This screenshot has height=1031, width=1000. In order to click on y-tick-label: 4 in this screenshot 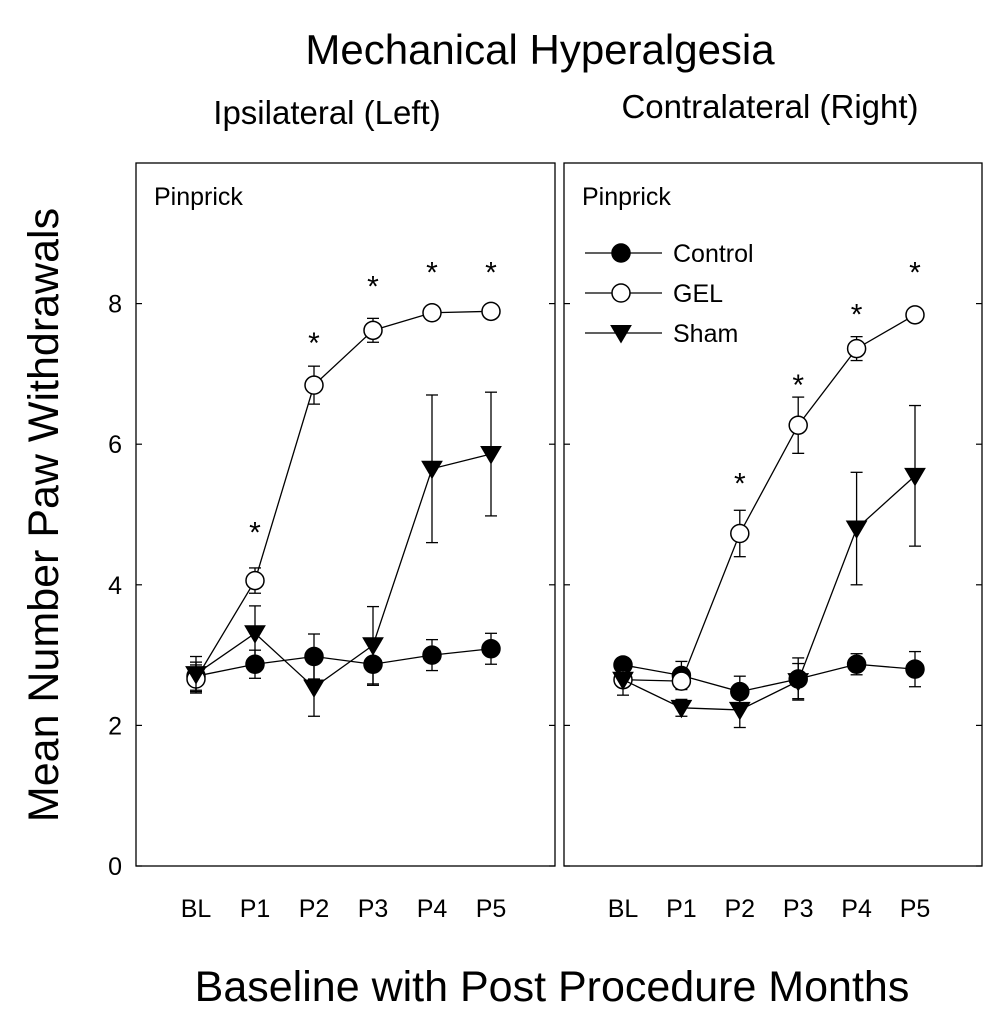, I will do `click(115, 586)`.